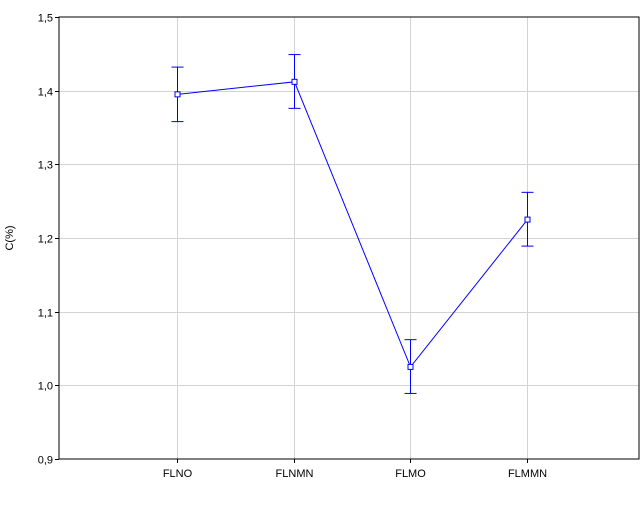 Image resolution: width=642 pixels, height=511 pixels. I want to click on y-tick-label: 1,5, so click(45, 19).